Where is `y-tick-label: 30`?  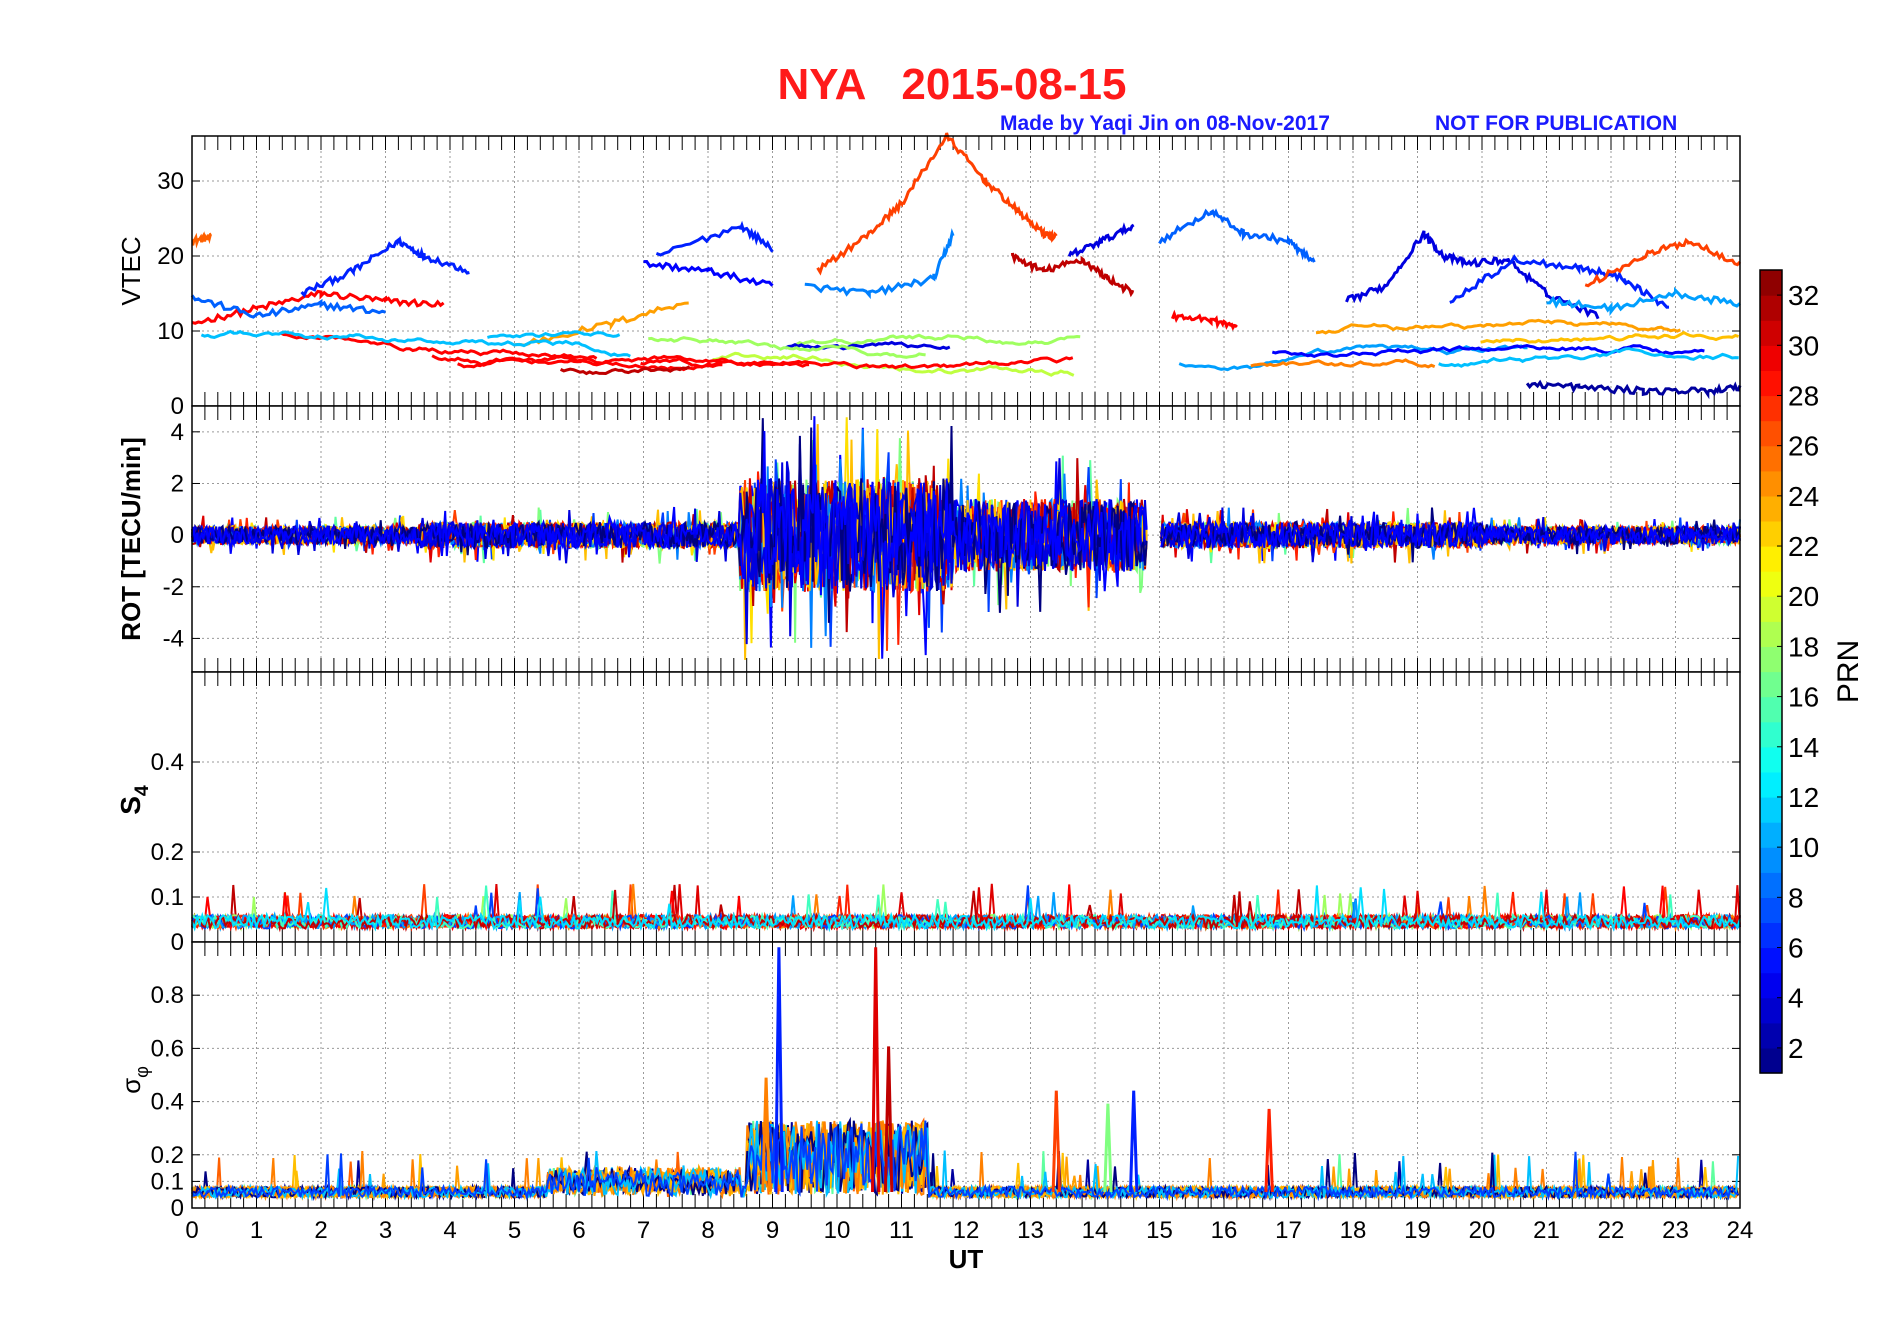
y-tick-label: 30 is located at coordinates (170, 181).